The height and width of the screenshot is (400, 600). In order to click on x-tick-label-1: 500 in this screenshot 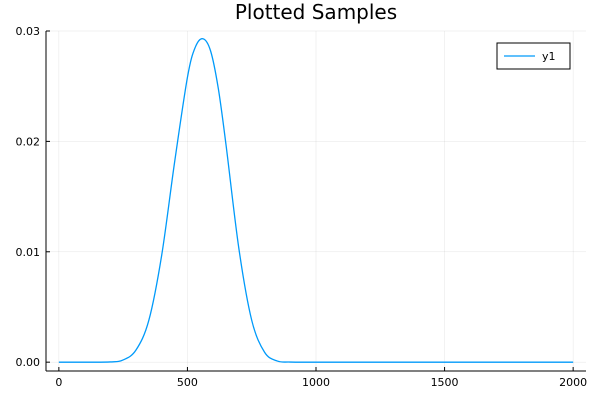, I will do `click(187, 382)`.